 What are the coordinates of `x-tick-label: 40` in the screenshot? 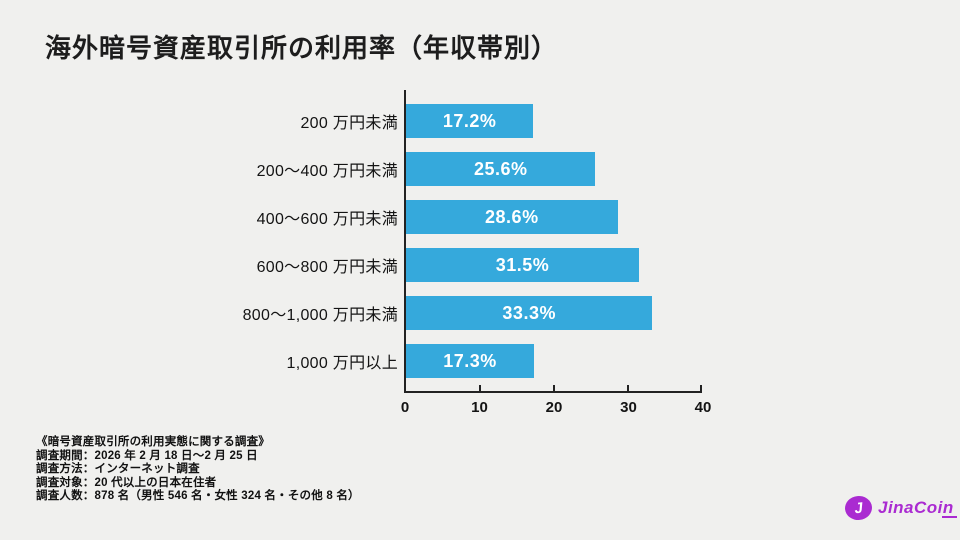 It's located at (703, 407).